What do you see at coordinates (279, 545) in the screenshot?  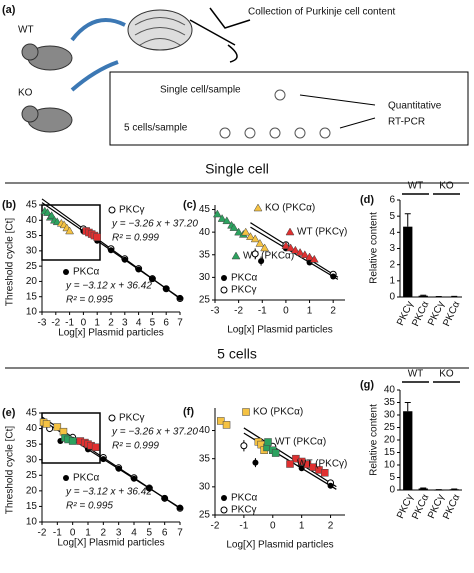 I see `x-axis-label: Log[X] Plasmid particles` at bounding box center [279, 545].